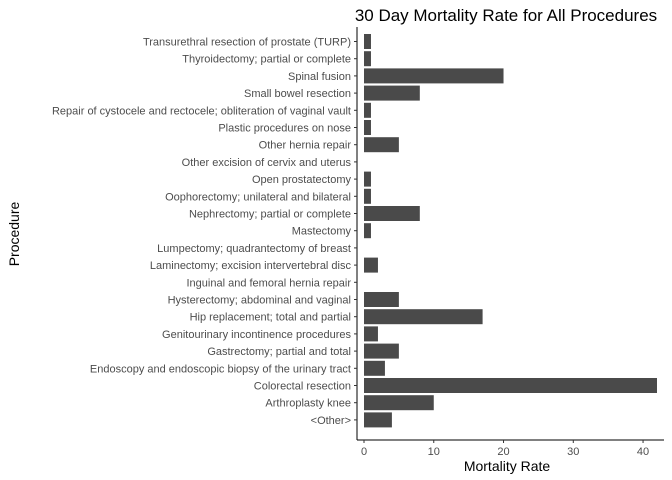 The width and height of the screenshot is (672, 480). I want to click on y-tick-label: Small bowel resection, so click(297, 94).